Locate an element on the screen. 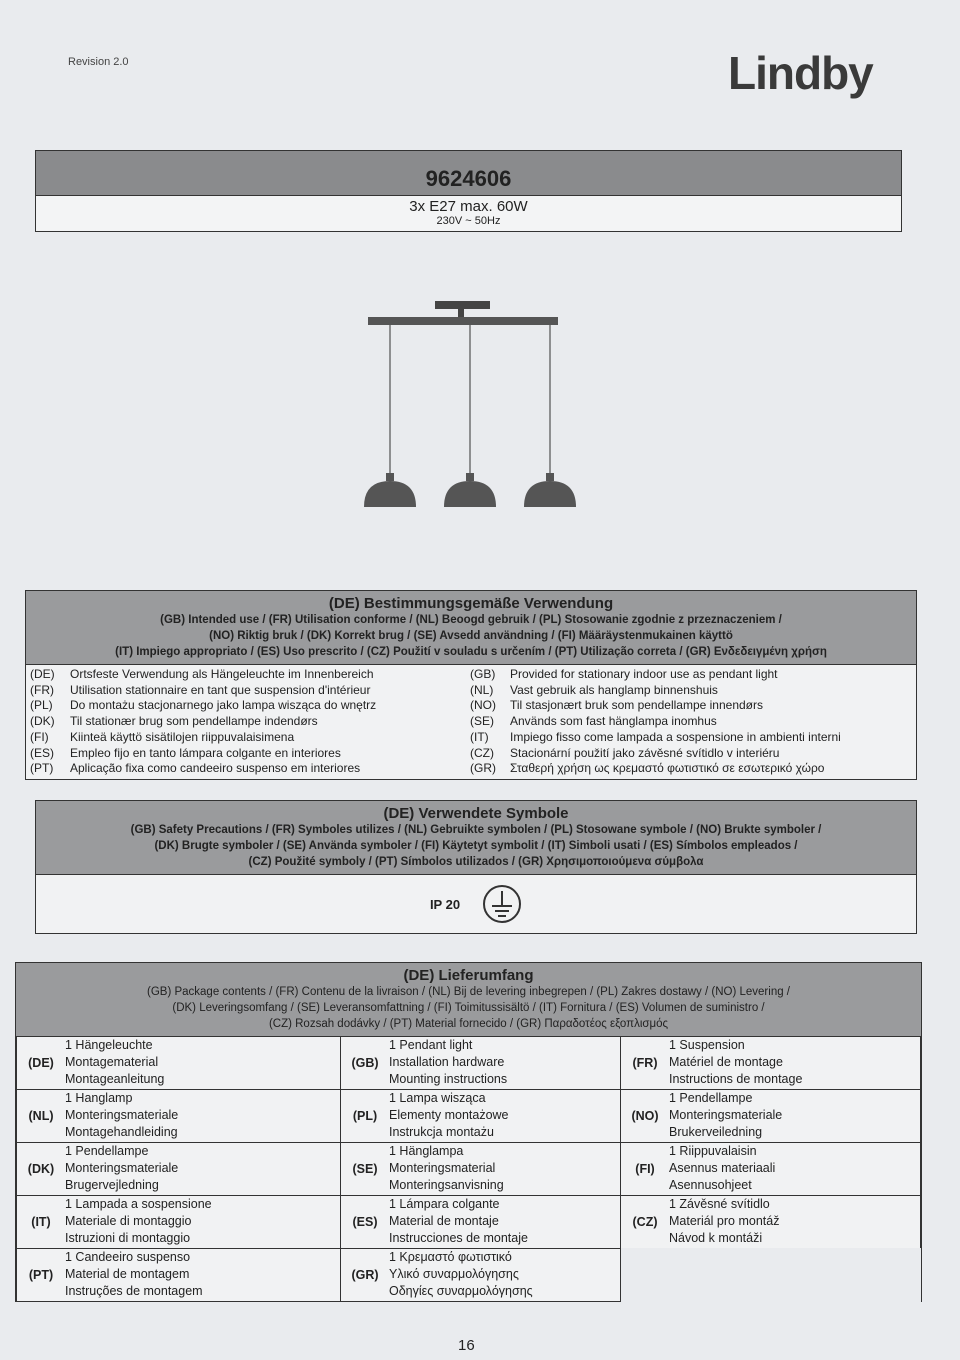 The image size is (960, 1360). package-item: Elementy montażowe is located at coordinates (449, 1115).